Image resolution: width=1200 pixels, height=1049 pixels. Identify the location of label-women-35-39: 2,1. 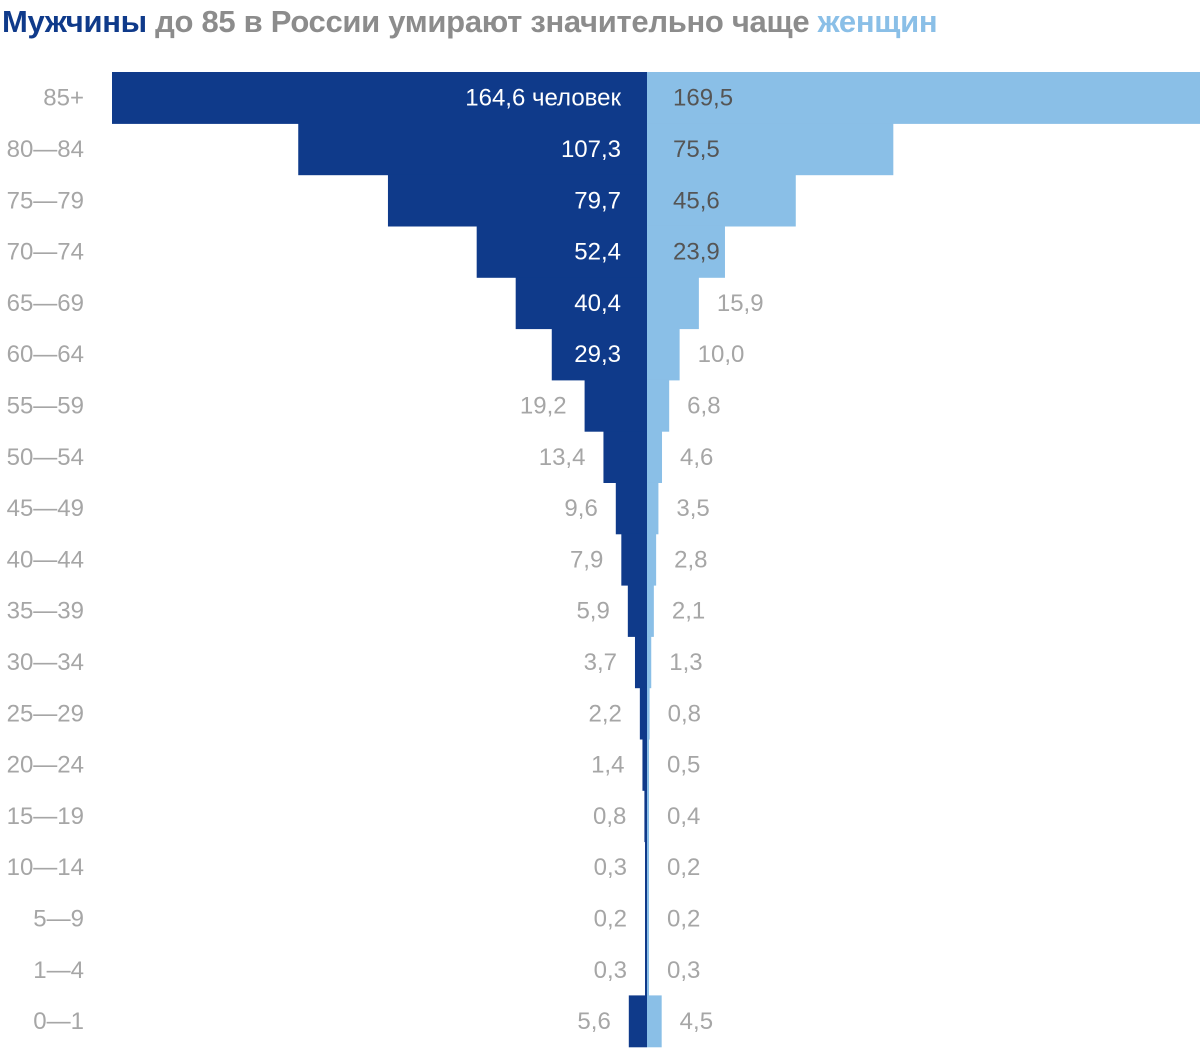
(688, 611).